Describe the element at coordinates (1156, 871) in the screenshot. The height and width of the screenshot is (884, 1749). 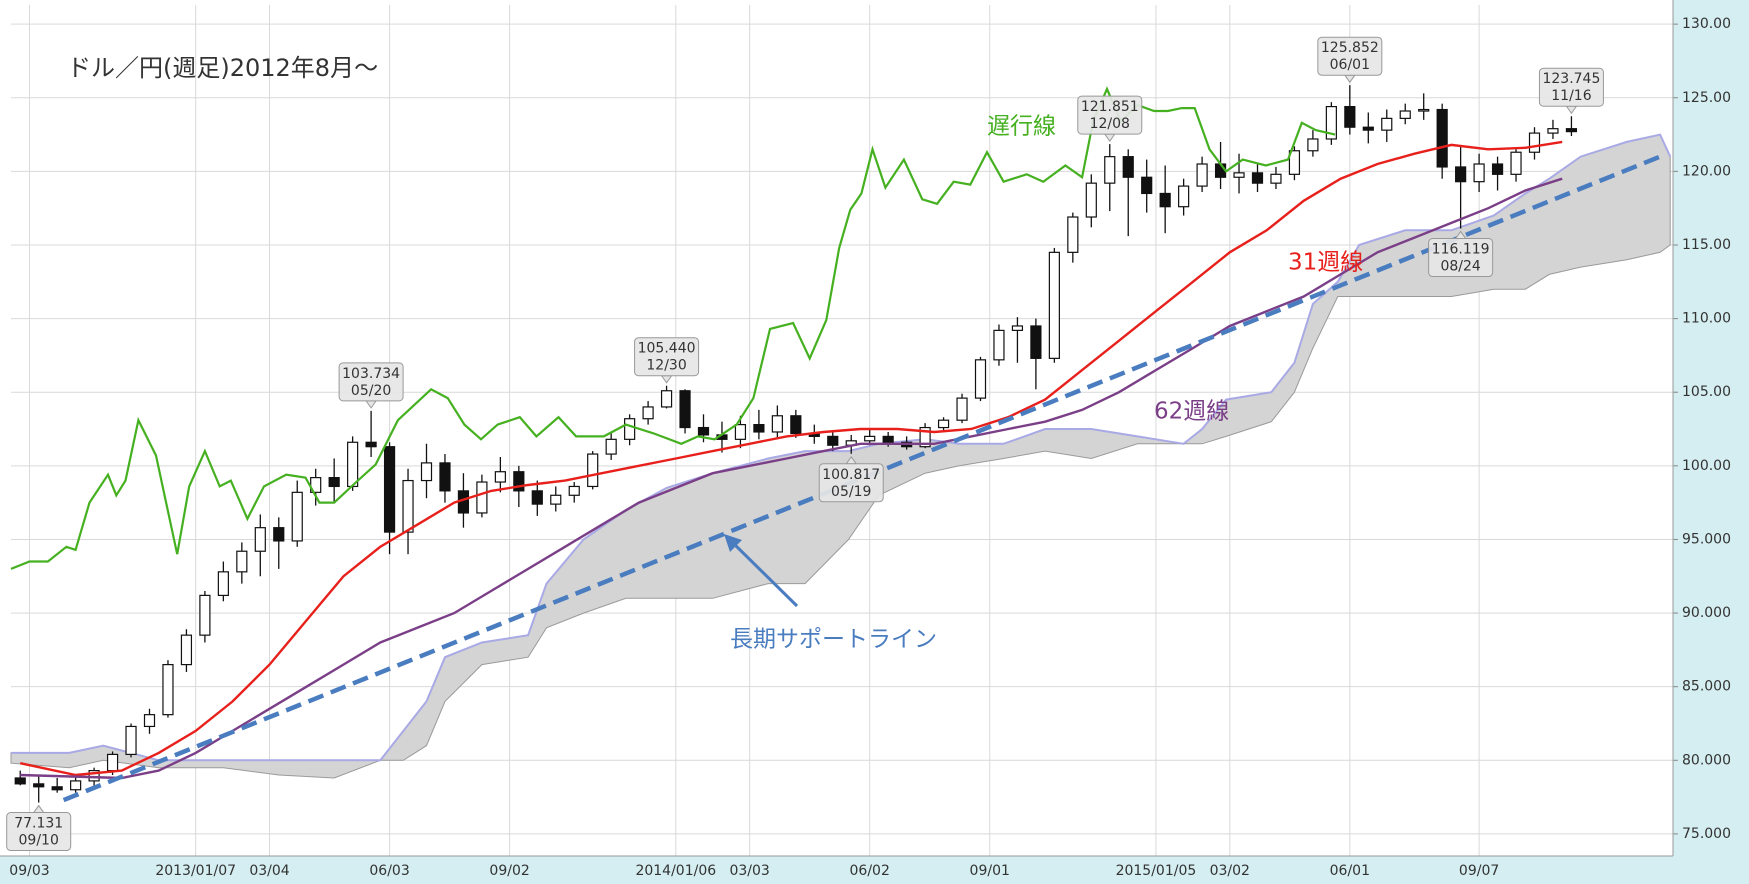
I see `x-tick-label: 2015/01/05` at that location.